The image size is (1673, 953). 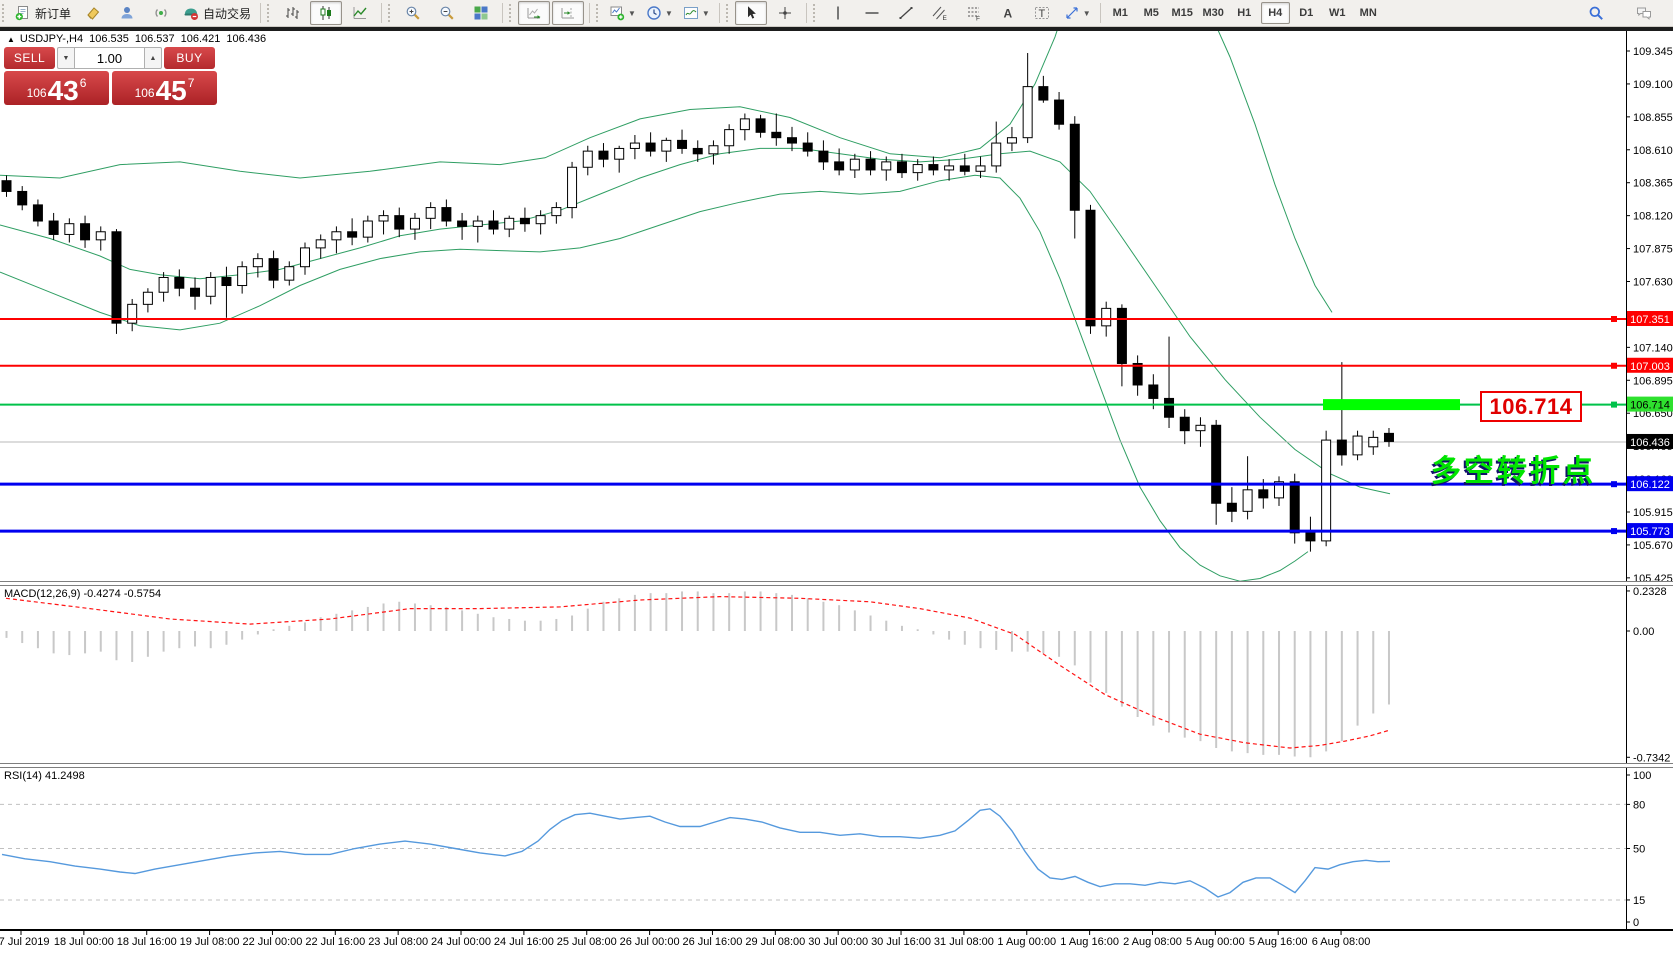 I want to click on macd-pane-separator, so click(x=836, y=583).